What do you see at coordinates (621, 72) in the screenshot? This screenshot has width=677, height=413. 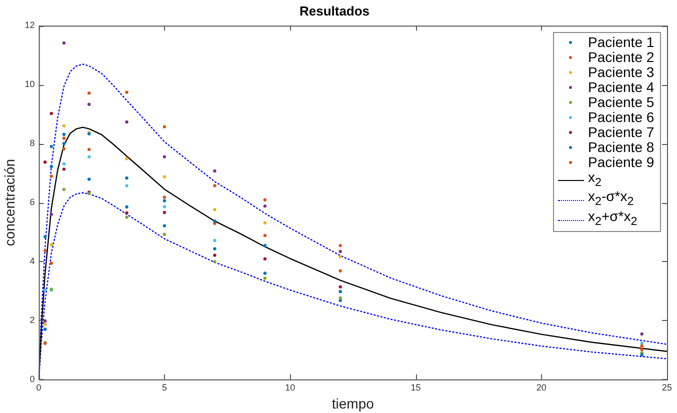 I see `legend-label: Paciente 3` at bounding box center [621, 72].